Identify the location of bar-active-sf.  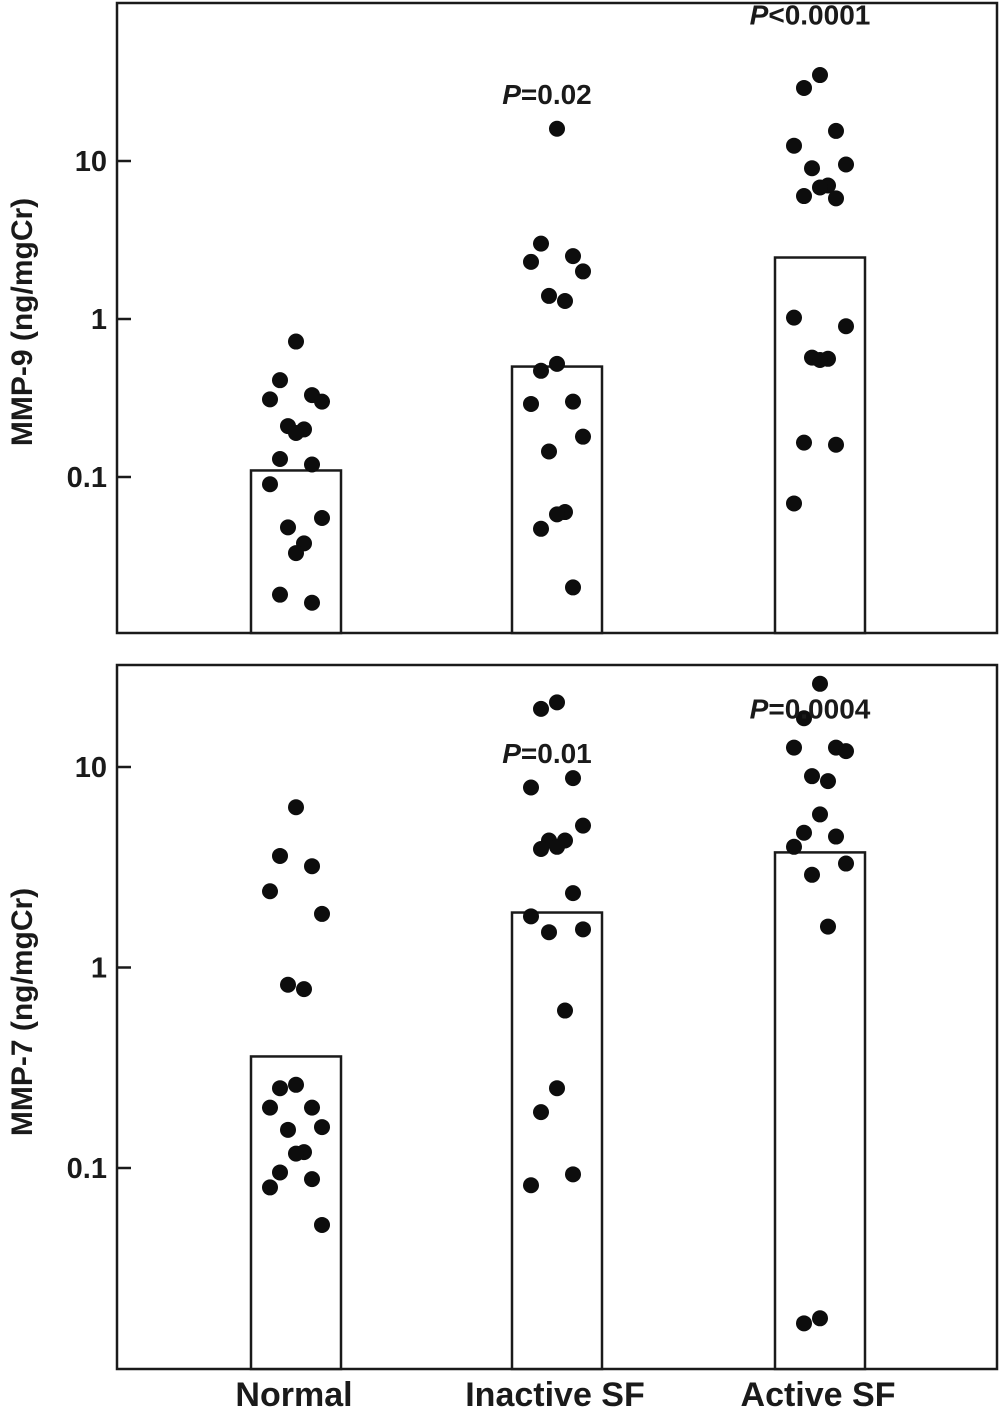
(820, 1111).